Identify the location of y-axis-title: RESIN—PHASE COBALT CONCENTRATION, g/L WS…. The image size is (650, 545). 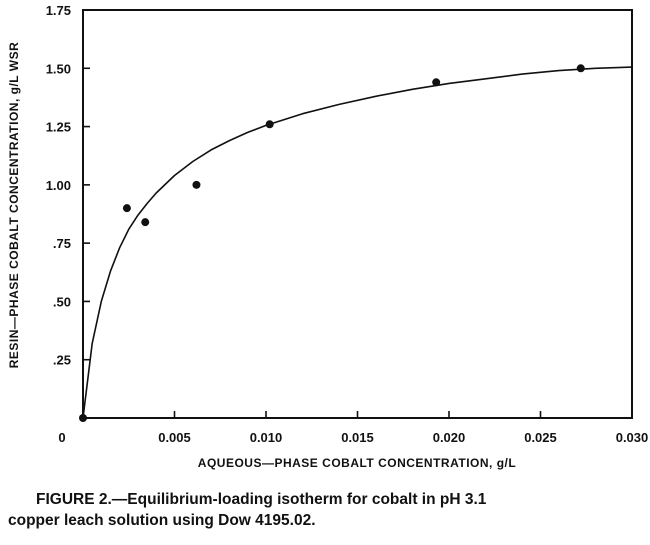
(14, 205).